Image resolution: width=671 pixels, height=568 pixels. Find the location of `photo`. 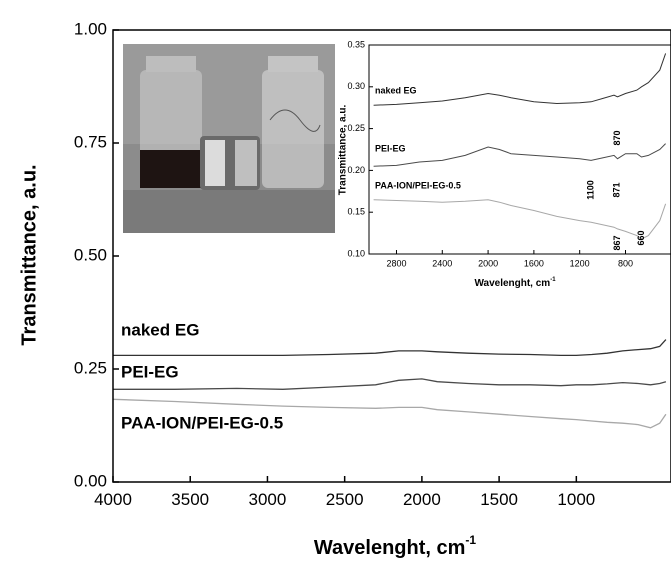

photo is located at coordinates (229, 138).